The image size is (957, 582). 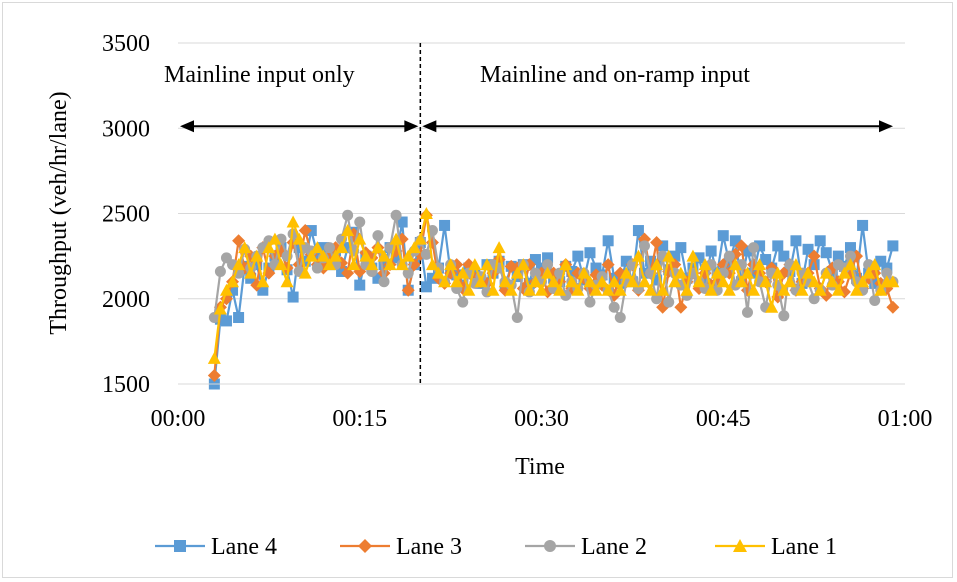 What do you see at coordinates (359, 419) in the screenshot?
I see `x-tick-label: 00:15` at bounding box center [359, 419].